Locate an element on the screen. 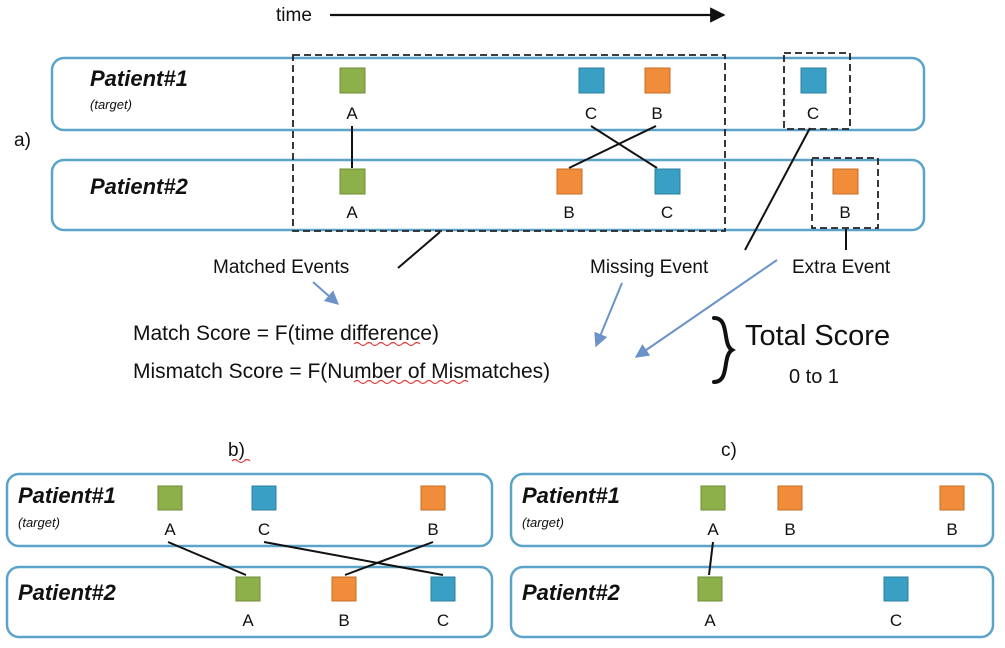 The width and height of the screenshot is (1005, 648). match-score-formula: Match Score = F(time difference) is located at coordinates (286, 333).